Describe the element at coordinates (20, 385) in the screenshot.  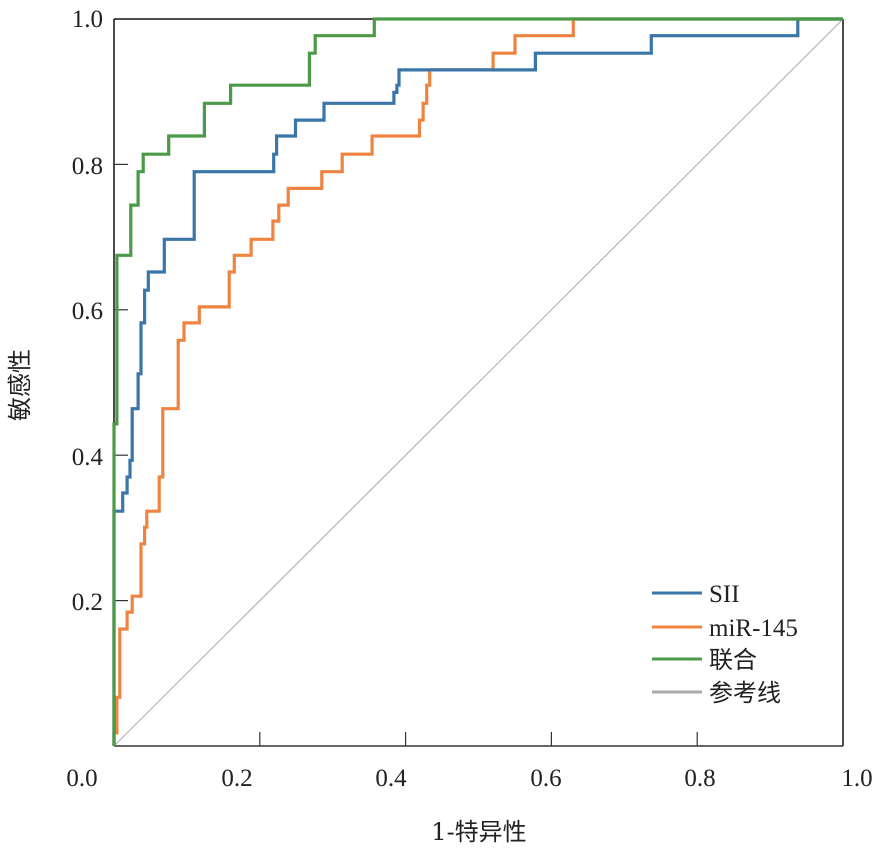
I see `y-axis-title: 敏感性` at that location.